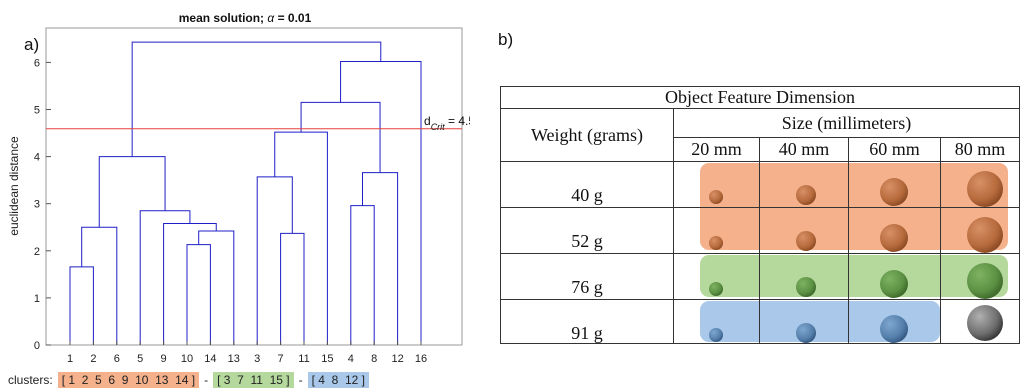  What do you see at coordinates (70, 359) in the screenshot?
I see `leaf-label: 1` at bounding box center [70, 359].